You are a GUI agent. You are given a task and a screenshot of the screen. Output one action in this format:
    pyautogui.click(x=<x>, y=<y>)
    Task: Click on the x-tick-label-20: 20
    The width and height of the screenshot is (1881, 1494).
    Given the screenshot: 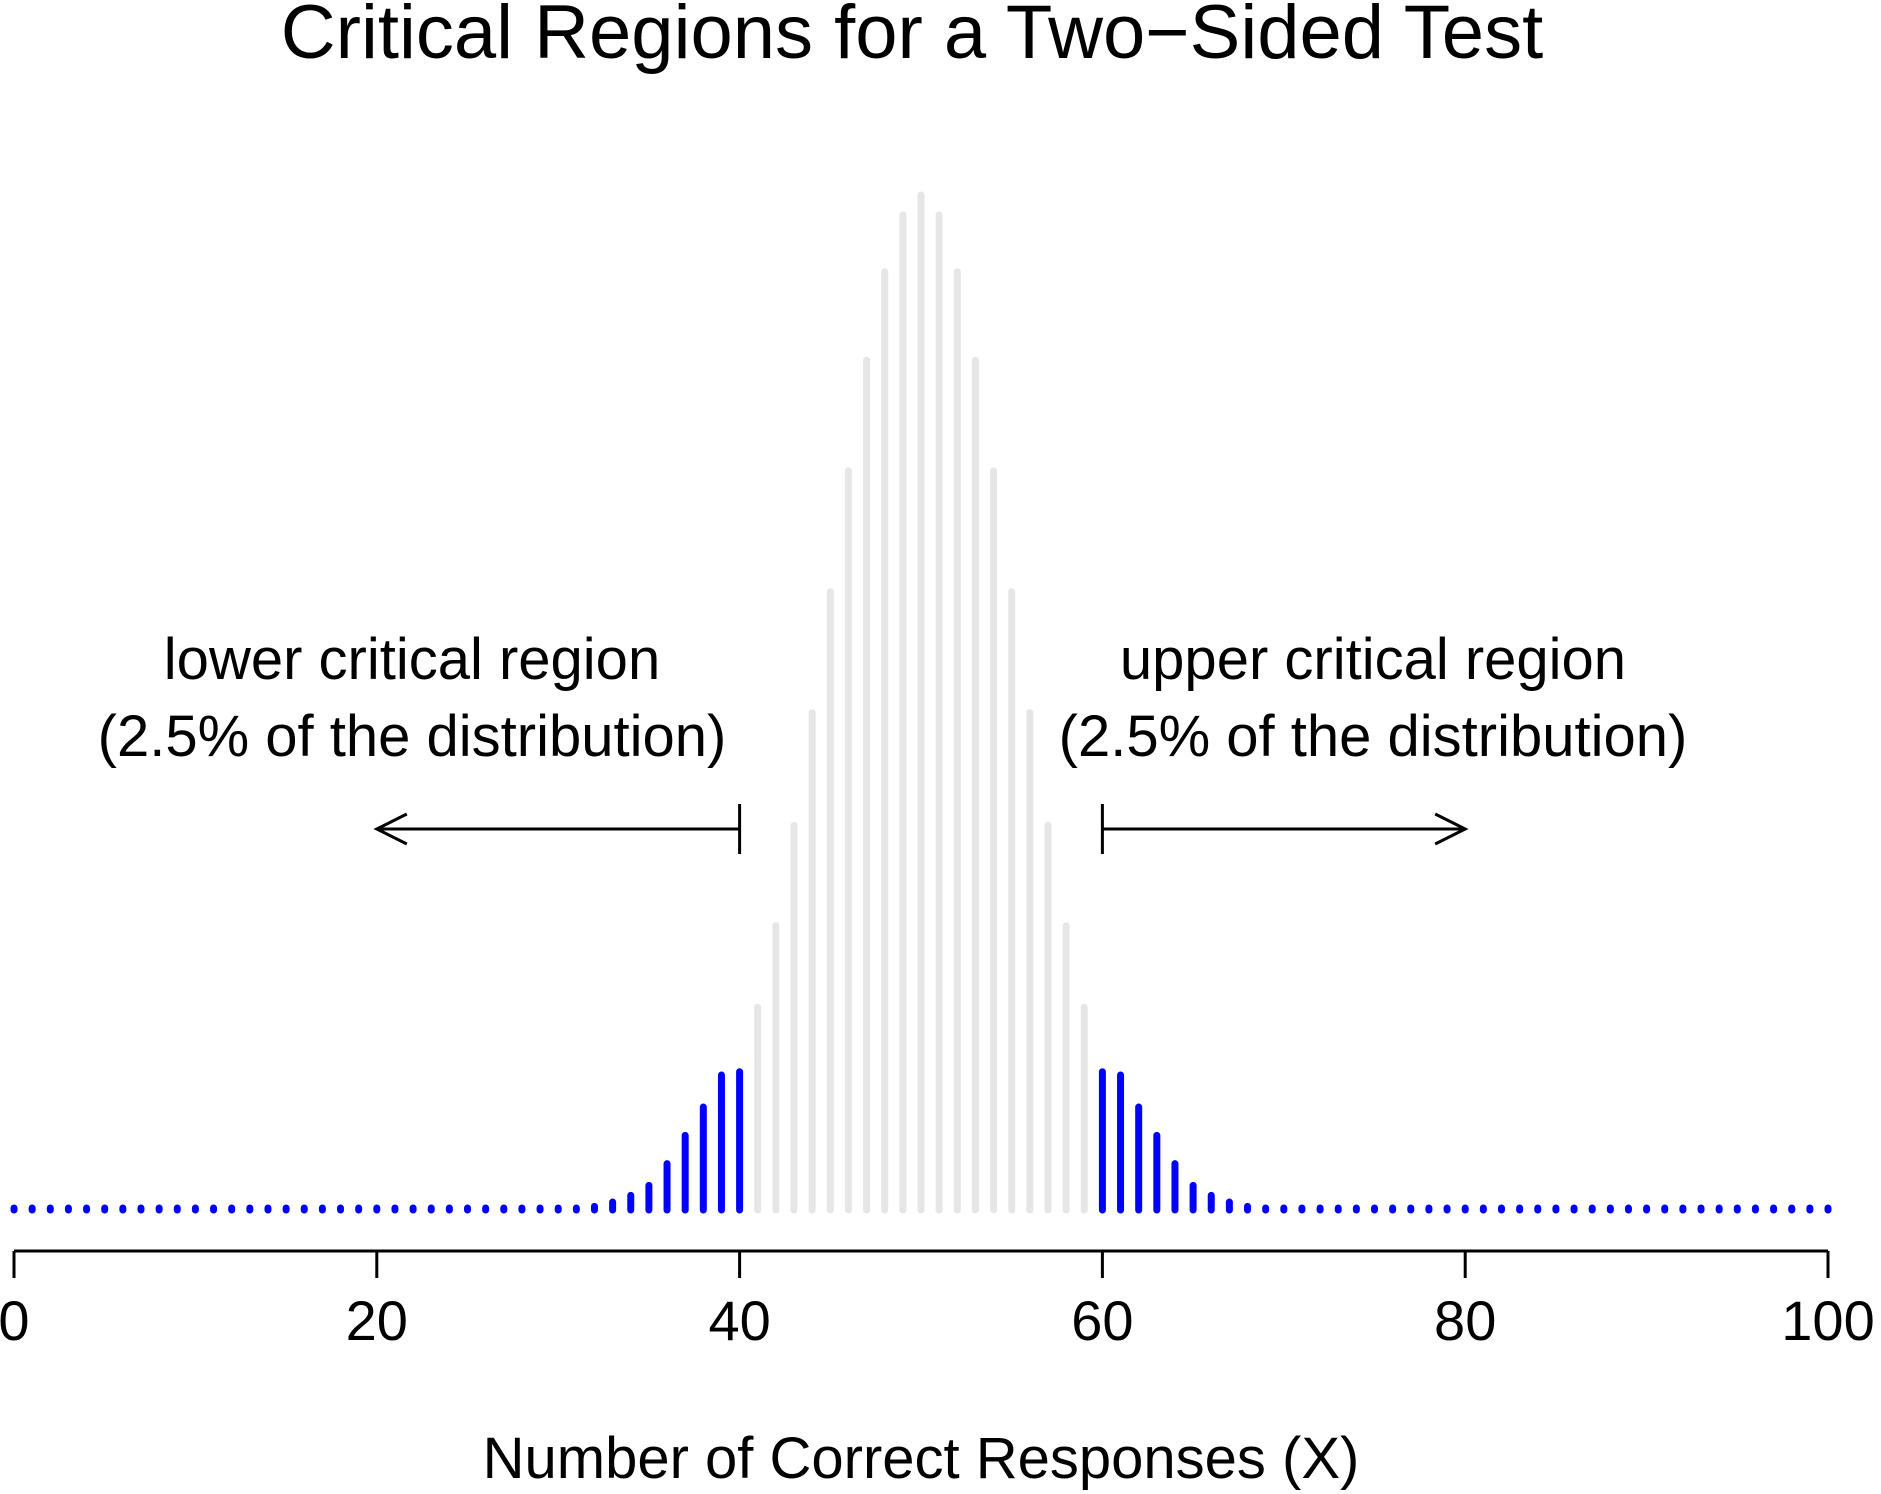 What is the action you would take?
    pyautogui.click(x=377, y=1320)
    